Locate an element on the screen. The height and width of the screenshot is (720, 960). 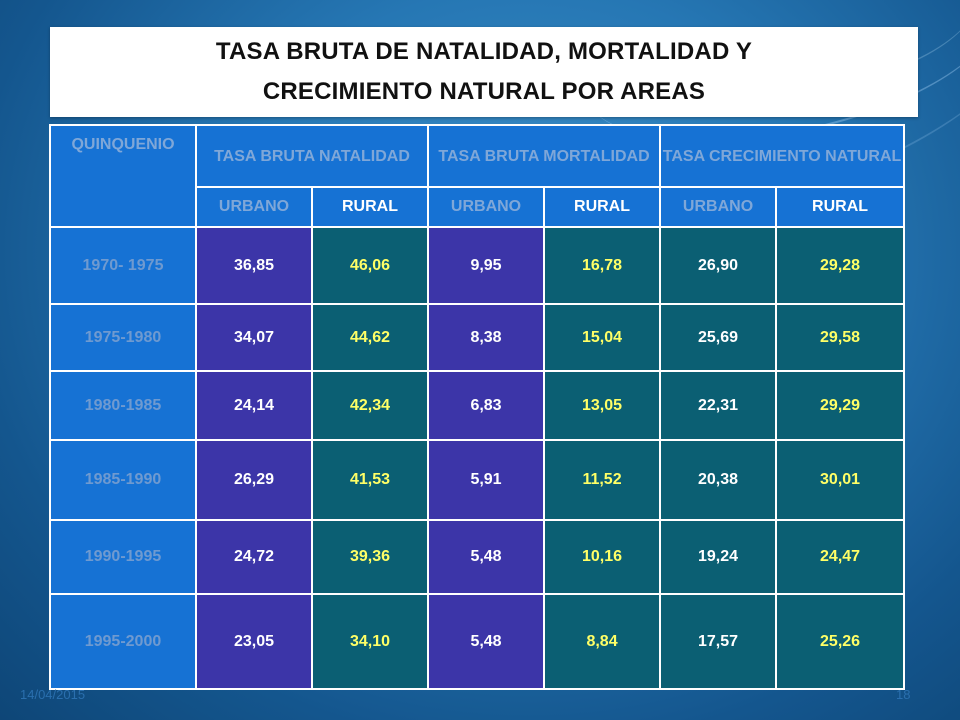
period-cell: 1990-1995 is located at coordinates (123, 557).